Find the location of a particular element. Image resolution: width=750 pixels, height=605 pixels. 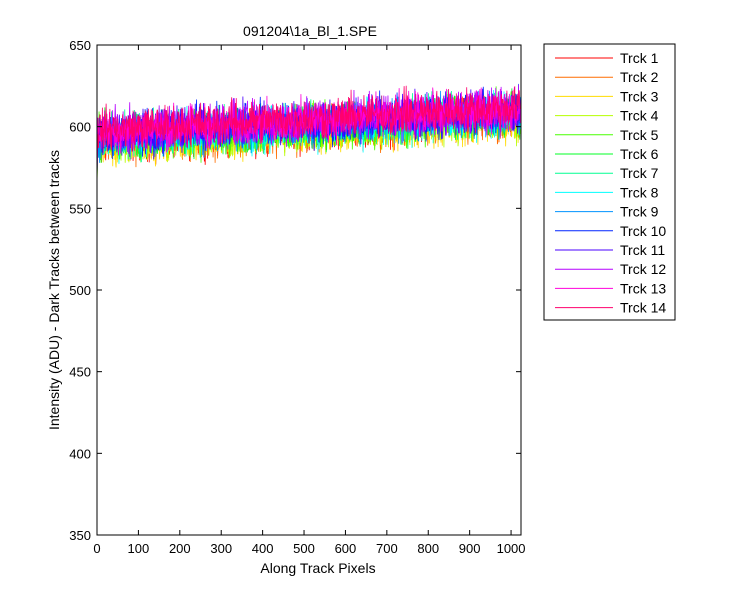

x-tick-label: 200 is located at coordinates (180, 548).